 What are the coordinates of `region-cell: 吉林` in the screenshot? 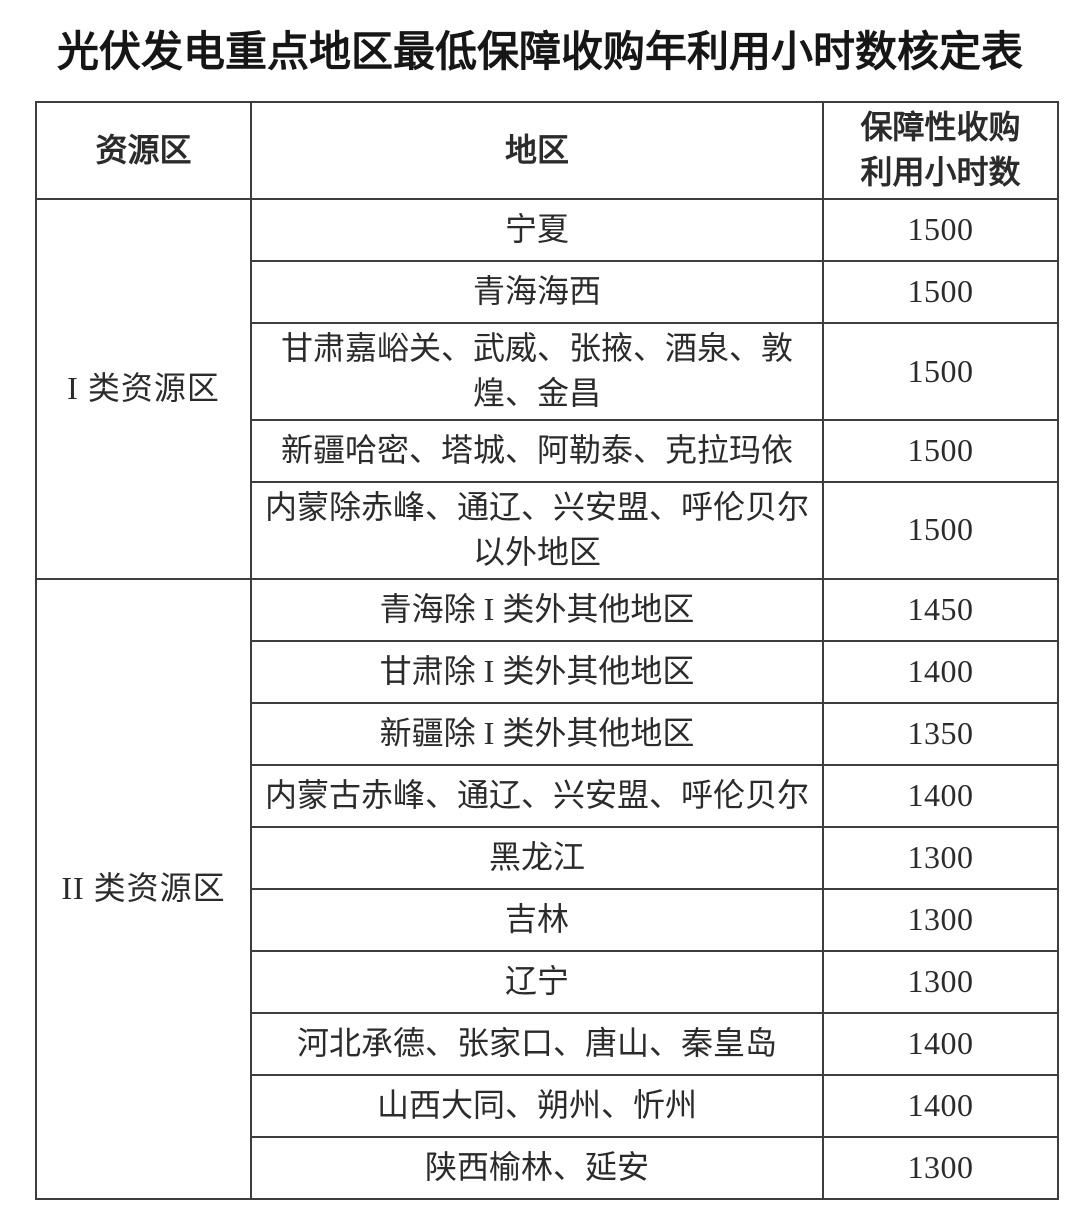 It's located at (537, 919).